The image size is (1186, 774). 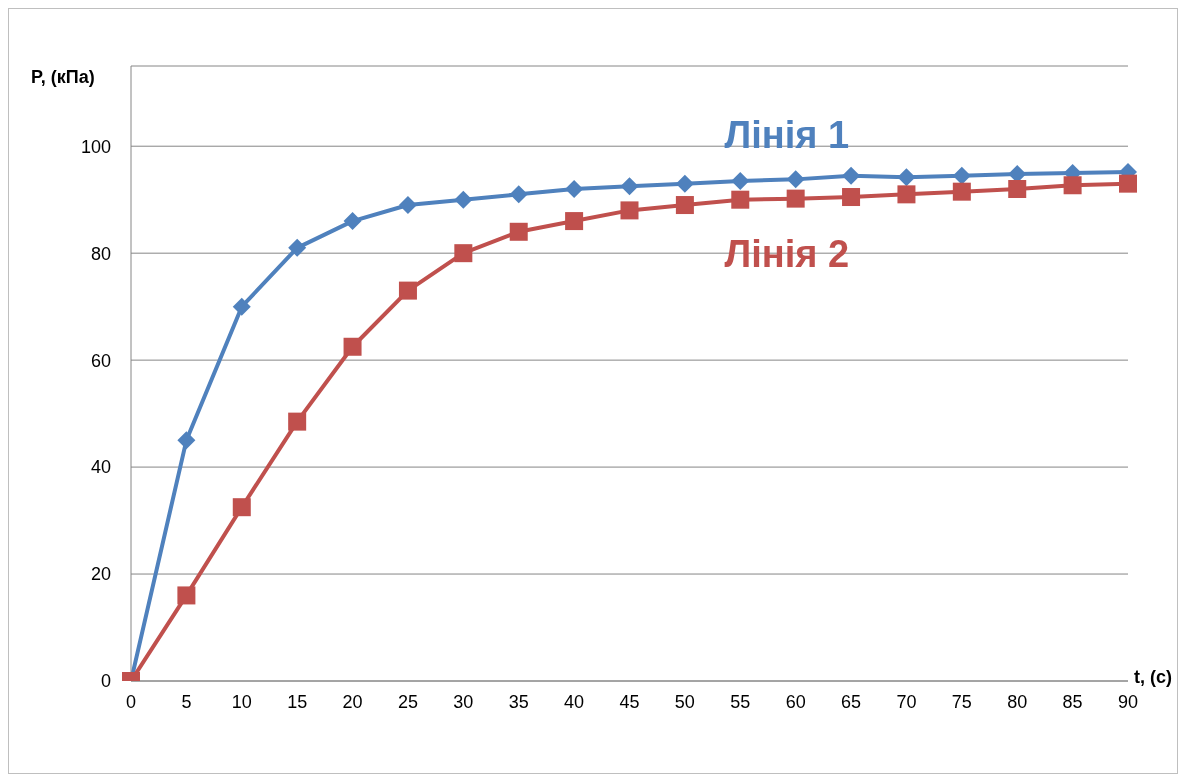 I want to click on x-tick-label: 35, so click(x=518, y=701).